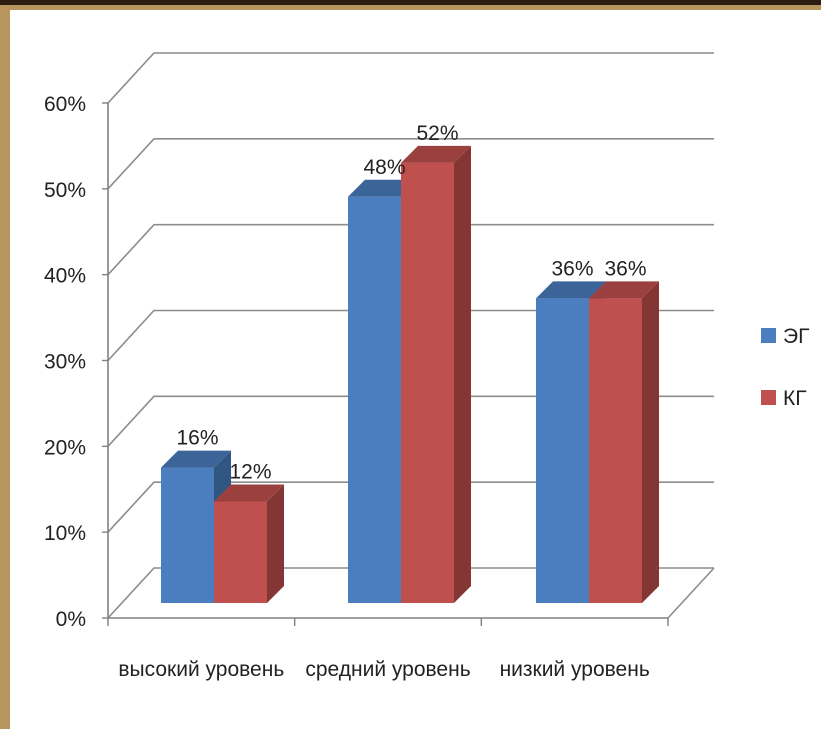 The height and width of the screenshot is (729, 821). Describe the element at coordinates (65, 190) in the screenshot. I see `y-tick-label: 50%` at that location.